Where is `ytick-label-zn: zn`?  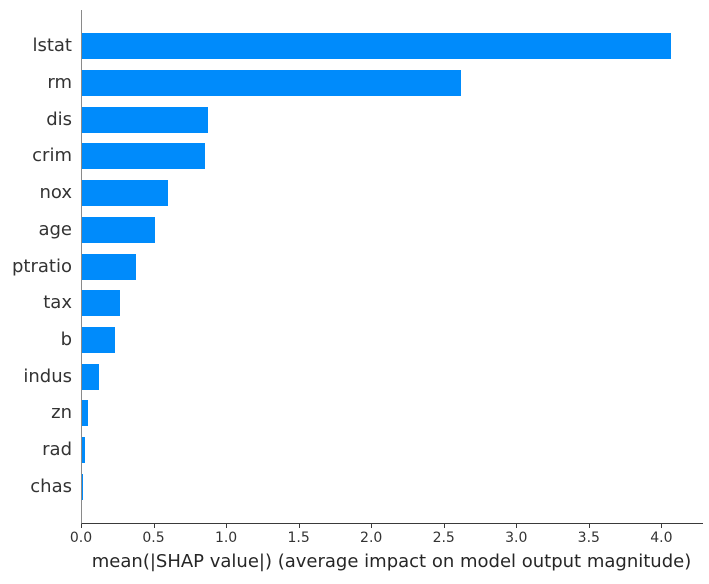
ytick-label-zn: zn is located at coordinates (61, 413).